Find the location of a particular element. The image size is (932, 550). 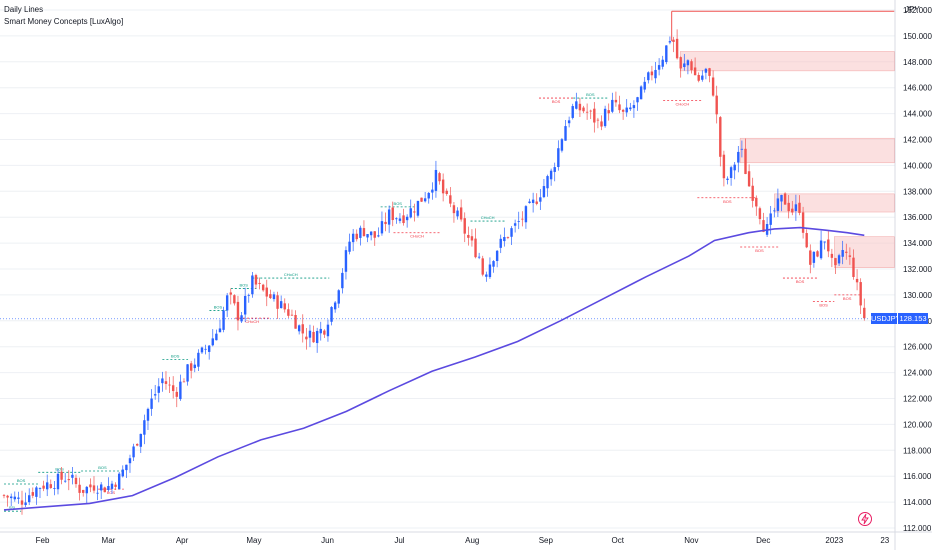

y-tick-label: 130.000 is located at coordinates (917, 295).